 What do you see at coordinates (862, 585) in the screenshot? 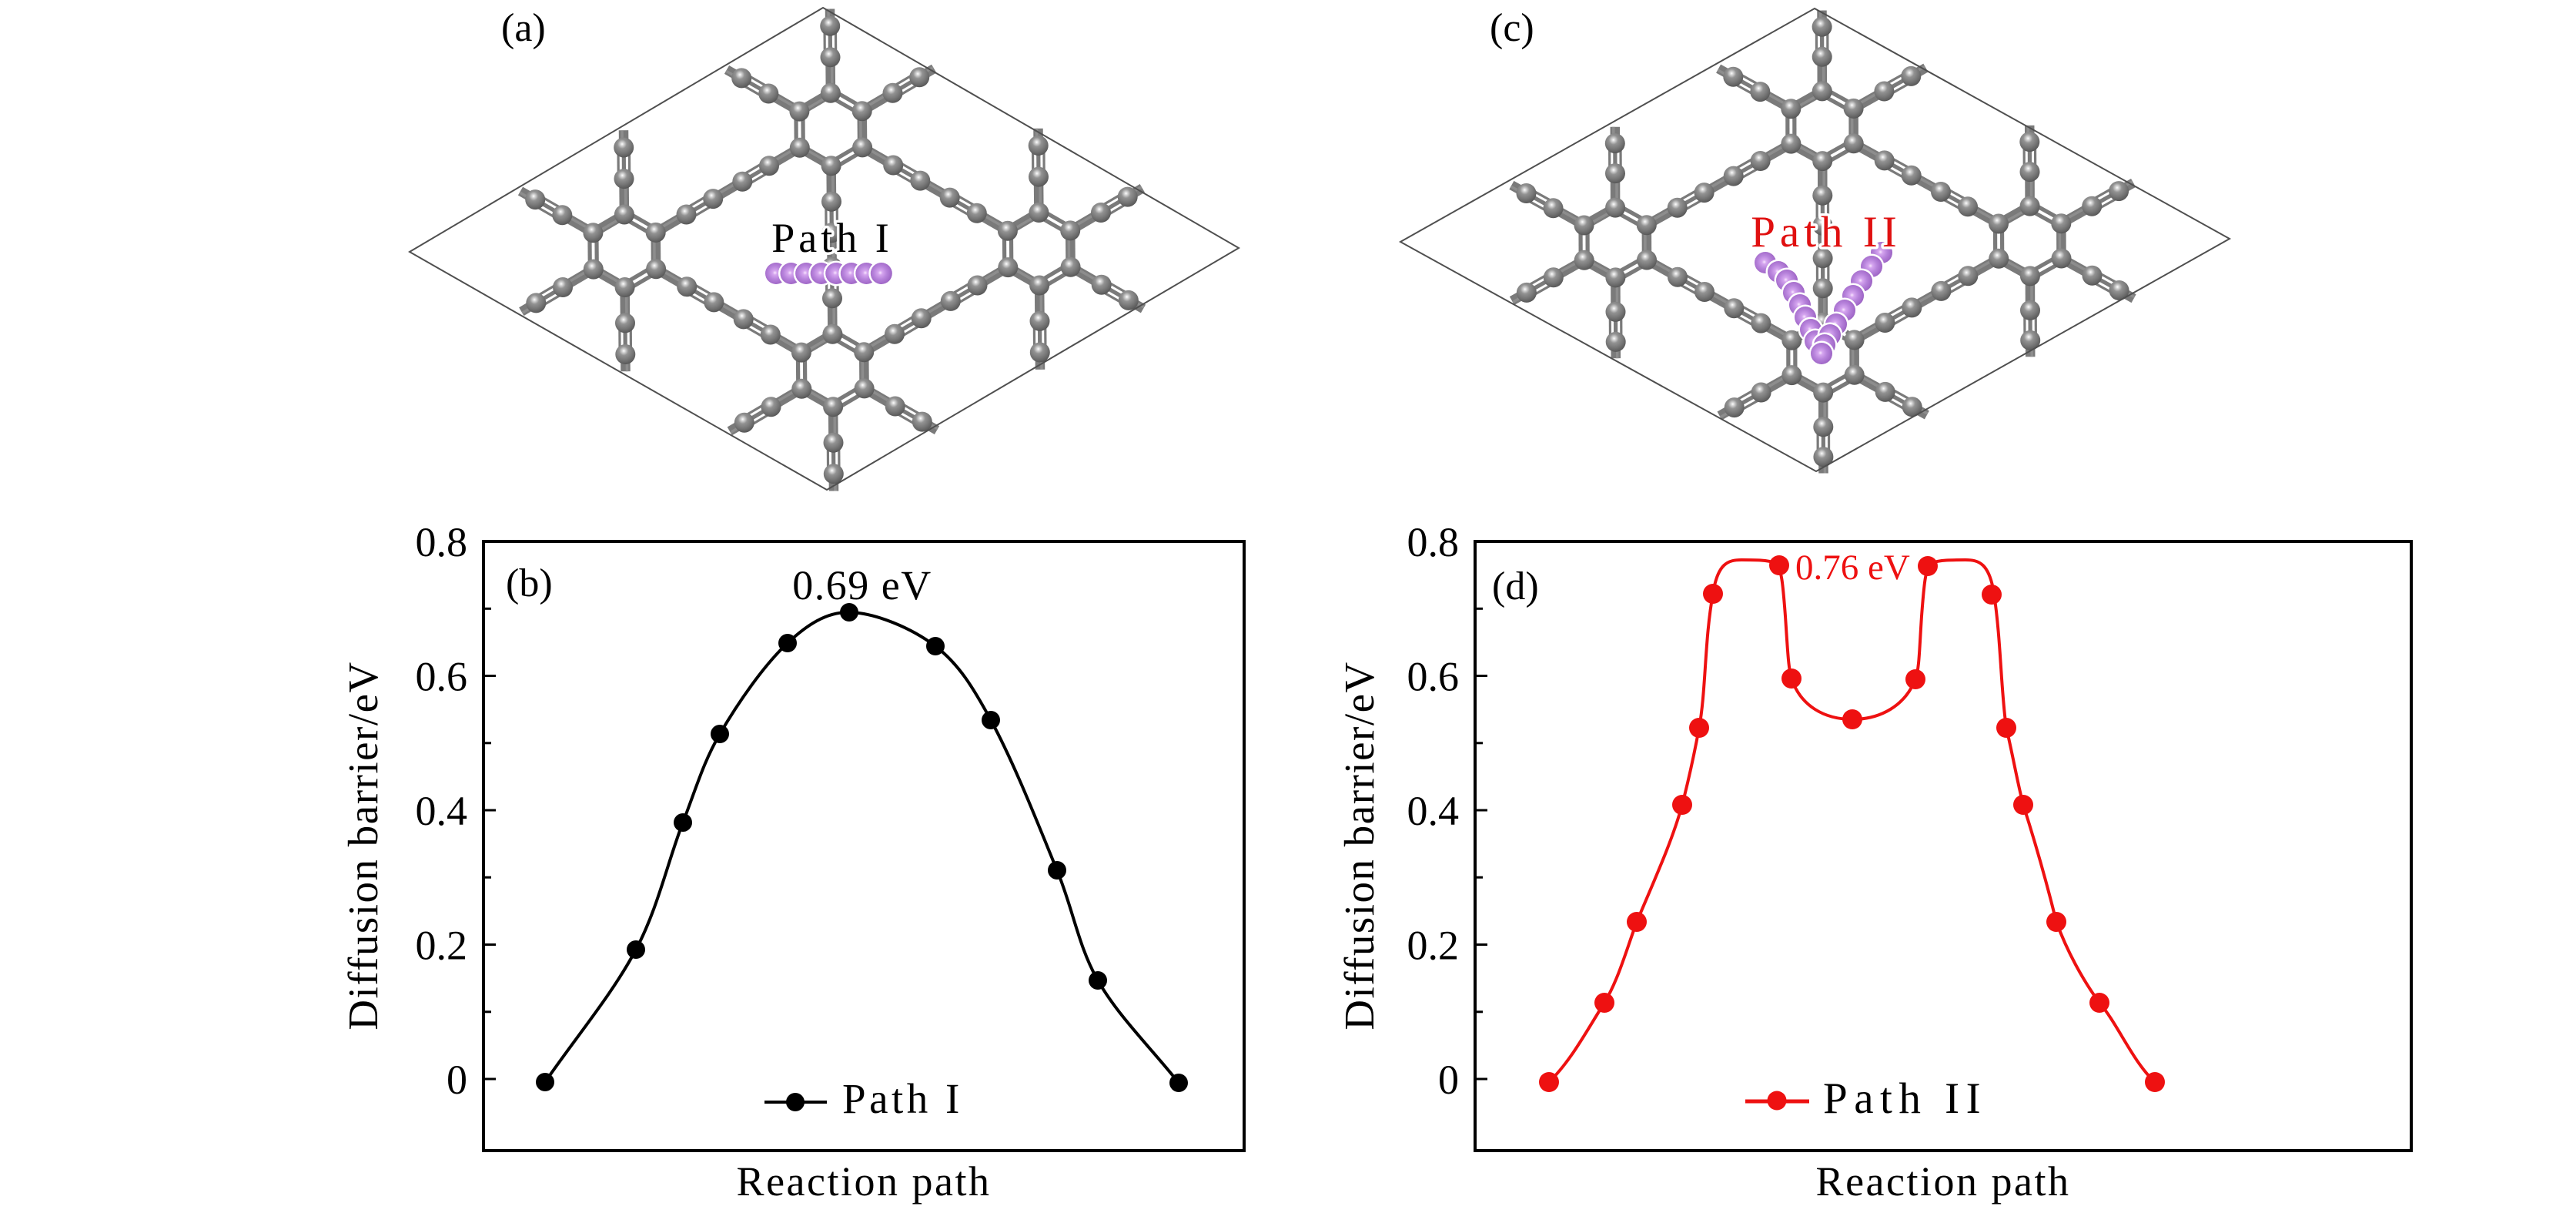
I see `svg-text: 0.69 eV` at bounding box center [862, 585].